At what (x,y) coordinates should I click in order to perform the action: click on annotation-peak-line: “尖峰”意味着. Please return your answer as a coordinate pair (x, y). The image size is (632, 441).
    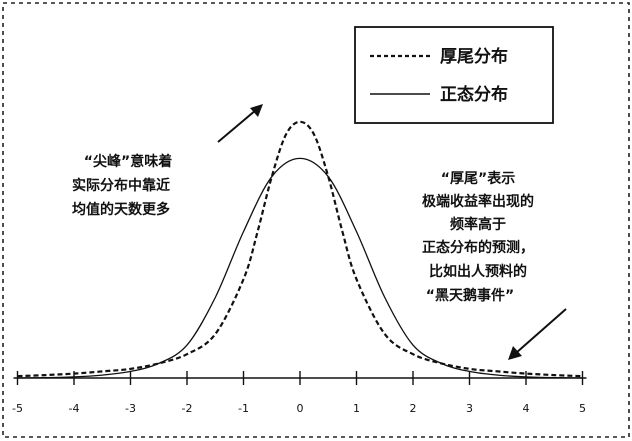
    Looking at the image, I should click on (128, 161).